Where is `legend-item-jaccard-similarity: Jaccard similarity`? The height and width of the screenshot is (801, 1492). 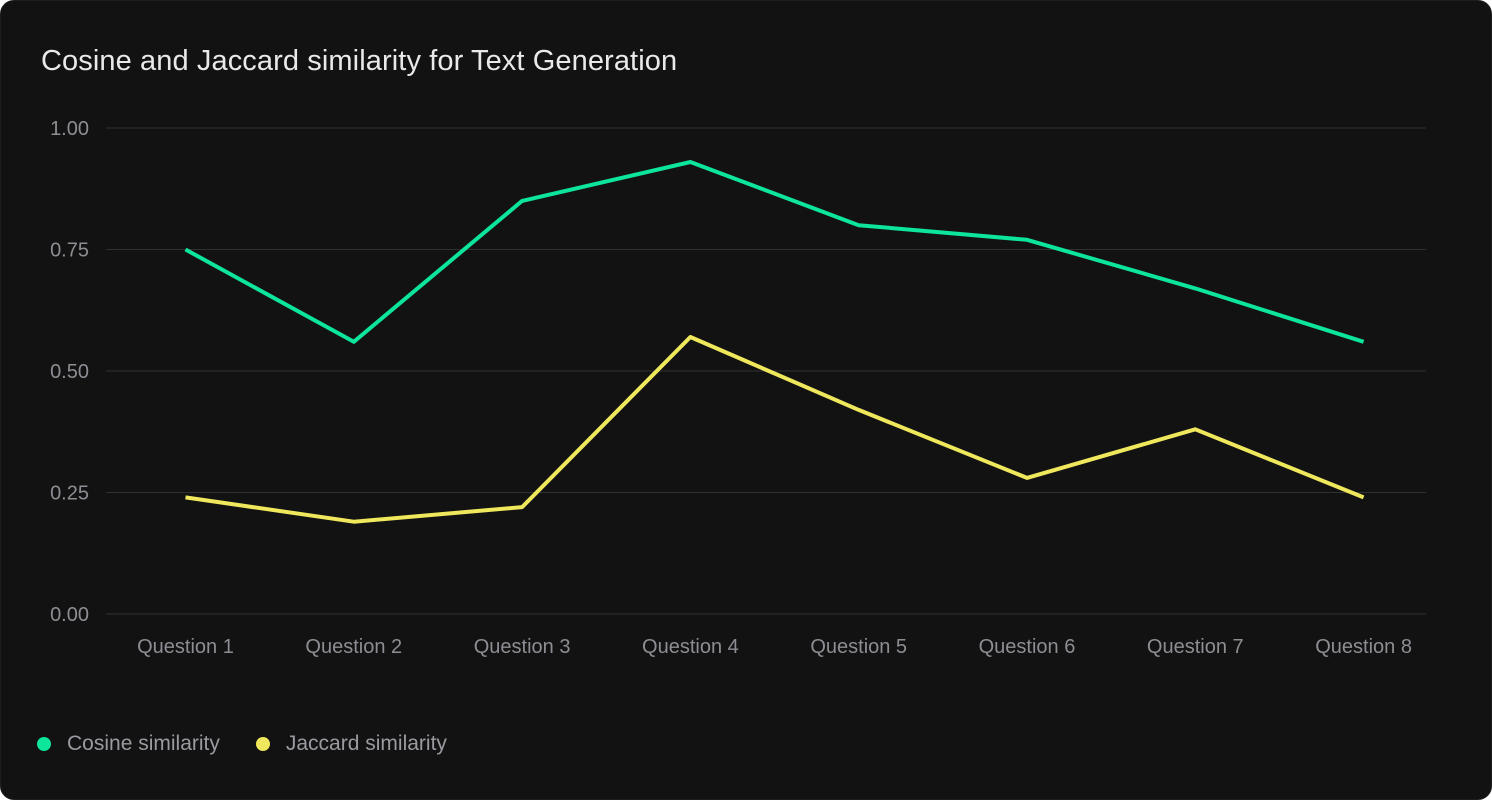 legend-item-jaccard-similarity: Jaccard similarity is located at coordinates (351, 744).